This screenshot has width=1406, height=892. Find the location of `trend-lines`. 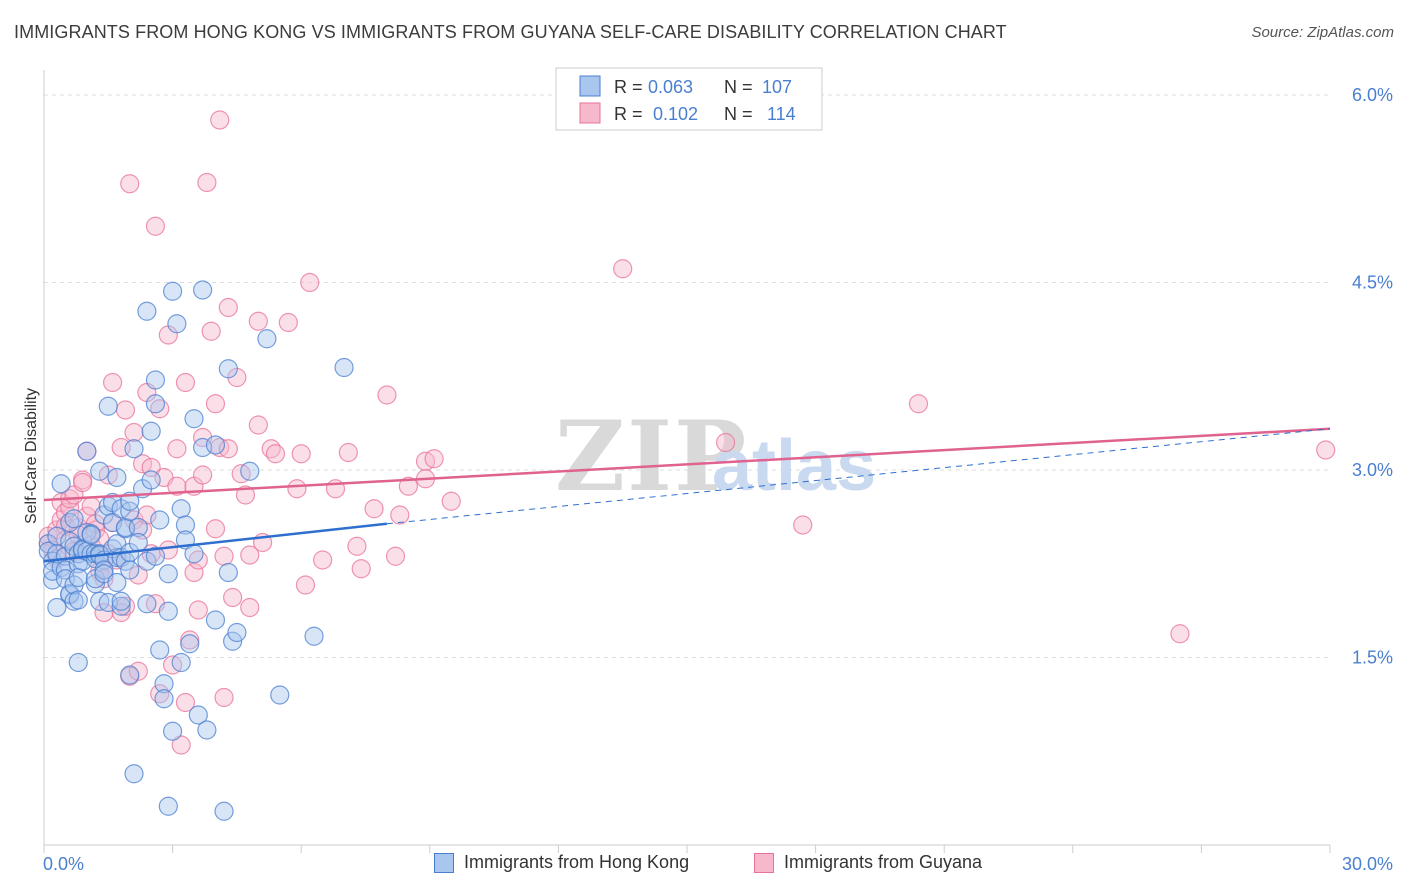

trend-lines is located at coordinates (687, 495).